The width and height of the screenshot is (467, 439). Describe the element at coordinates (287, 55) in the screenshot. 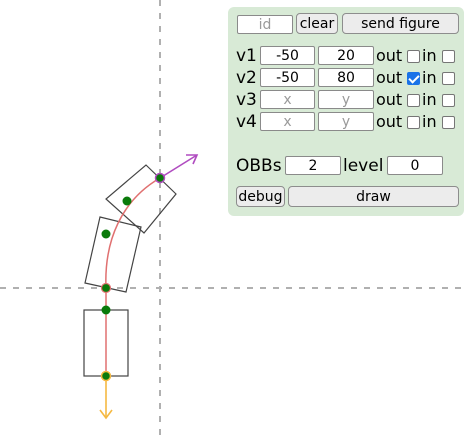

I see `v1-x-input` at that location.